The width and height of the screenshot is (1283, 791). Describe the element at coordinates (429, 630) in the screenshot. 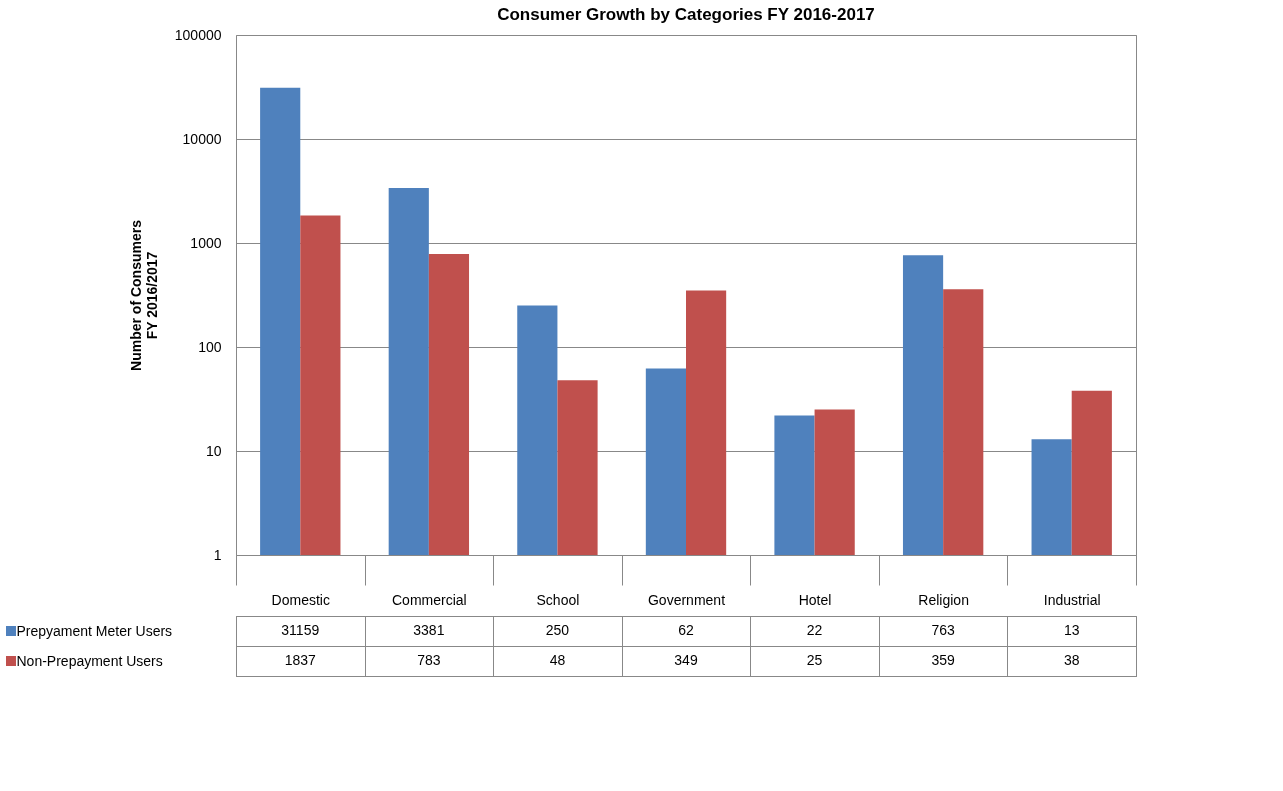

I see `data-label: 3381` at that location.